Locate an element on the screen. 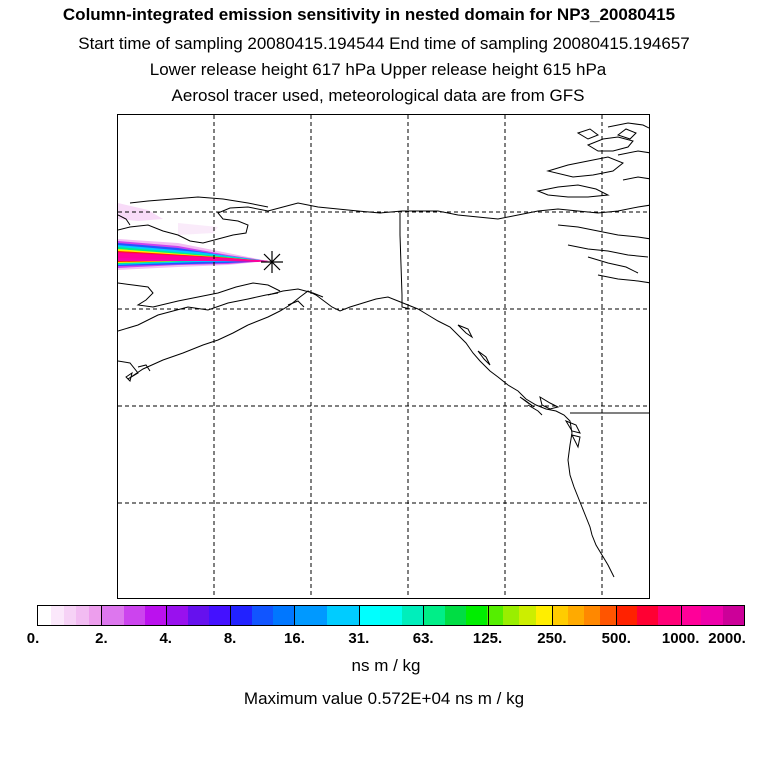 This screenshot has height=768, width=768. colorbar-tick-label: 63. is located at coordinates (423, 638).